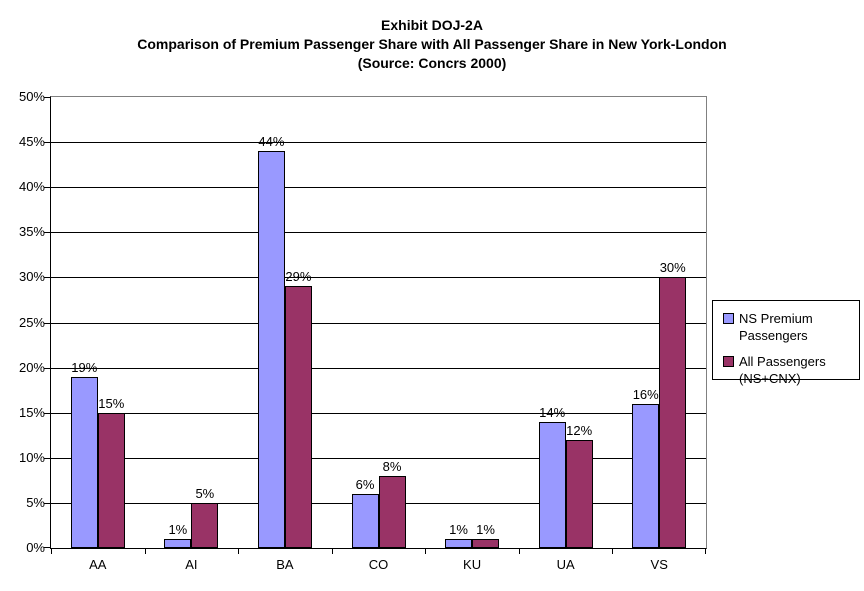  I want to click on bar-ns-premium-ba, so click(271, 349).